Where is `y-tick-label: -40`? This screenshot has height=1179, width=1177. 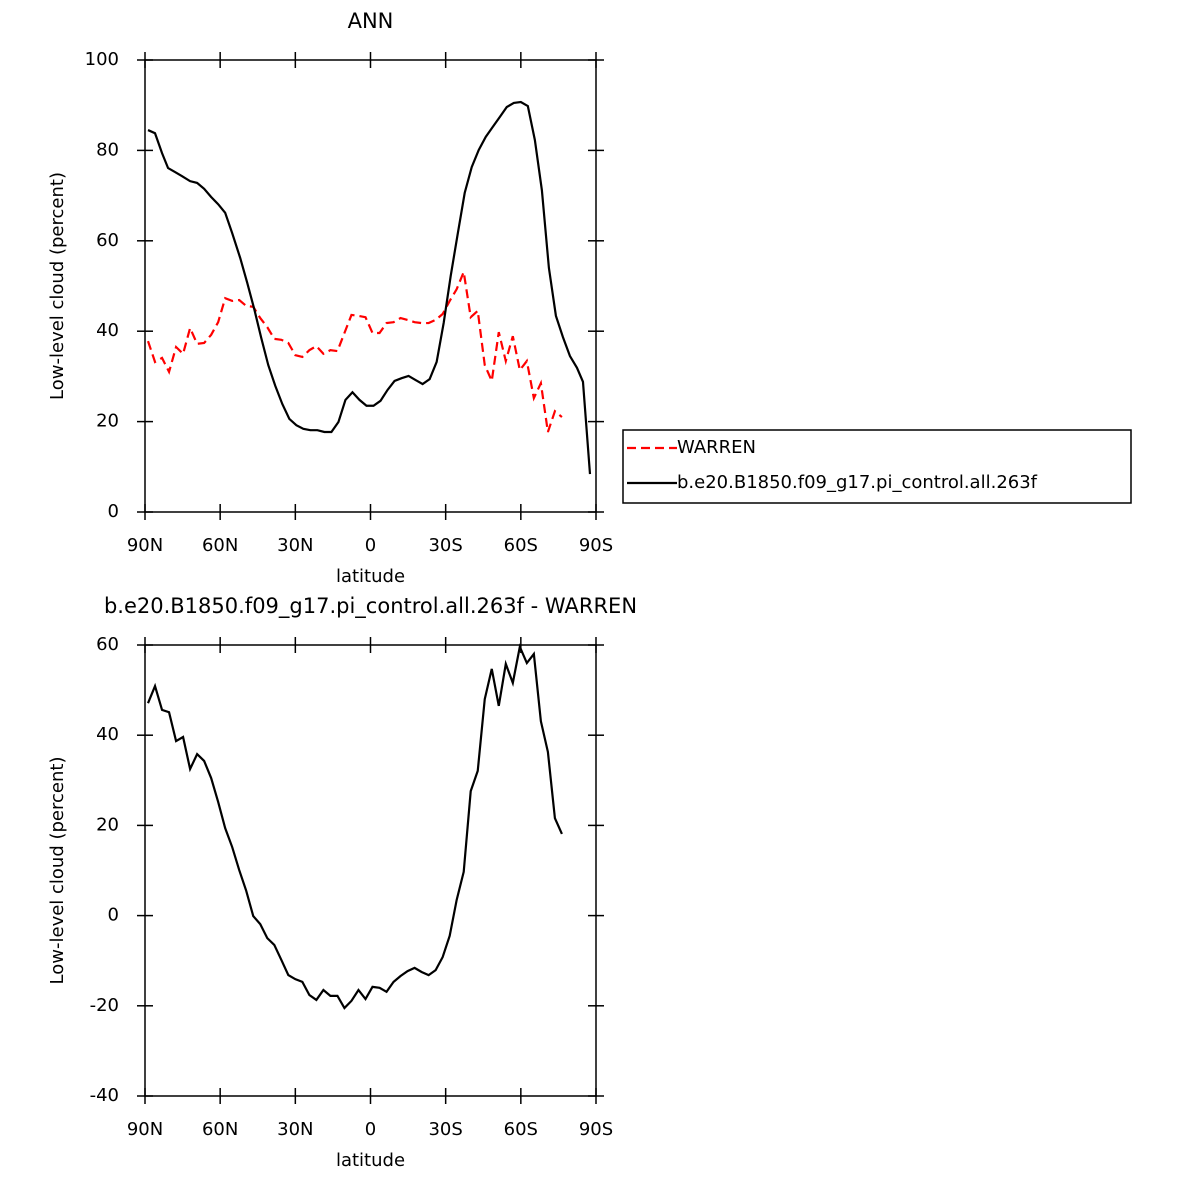
y-tick-label: -40 is located at coordinates (104, 1095).